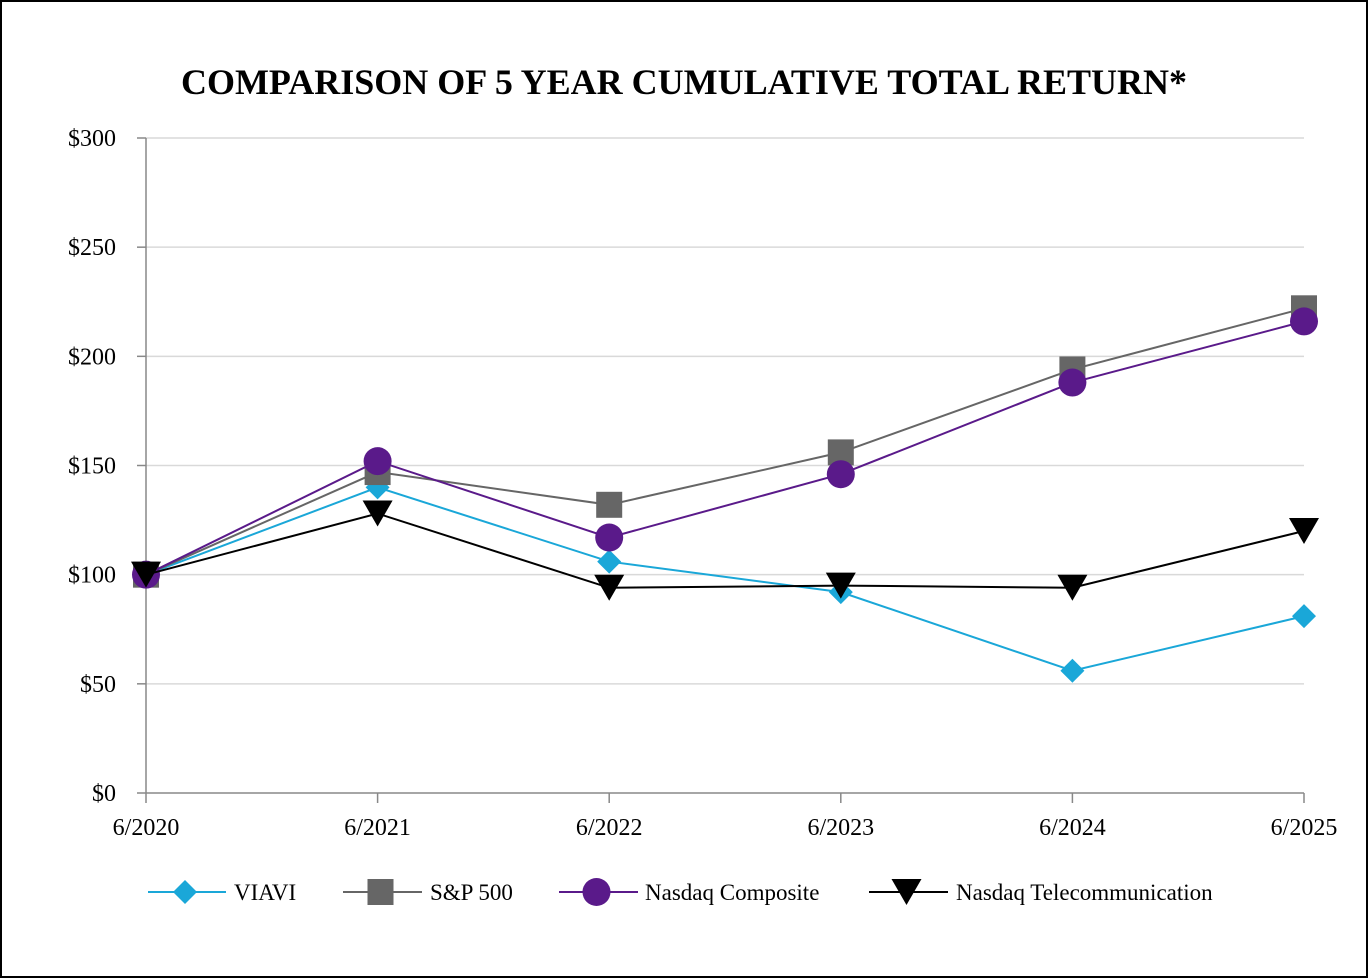 The height and width of the screenshot is (978, 1368). Describe the element at coordinates (92, 139) in the screenshot. I see `y-tick-label: $300` at that location.